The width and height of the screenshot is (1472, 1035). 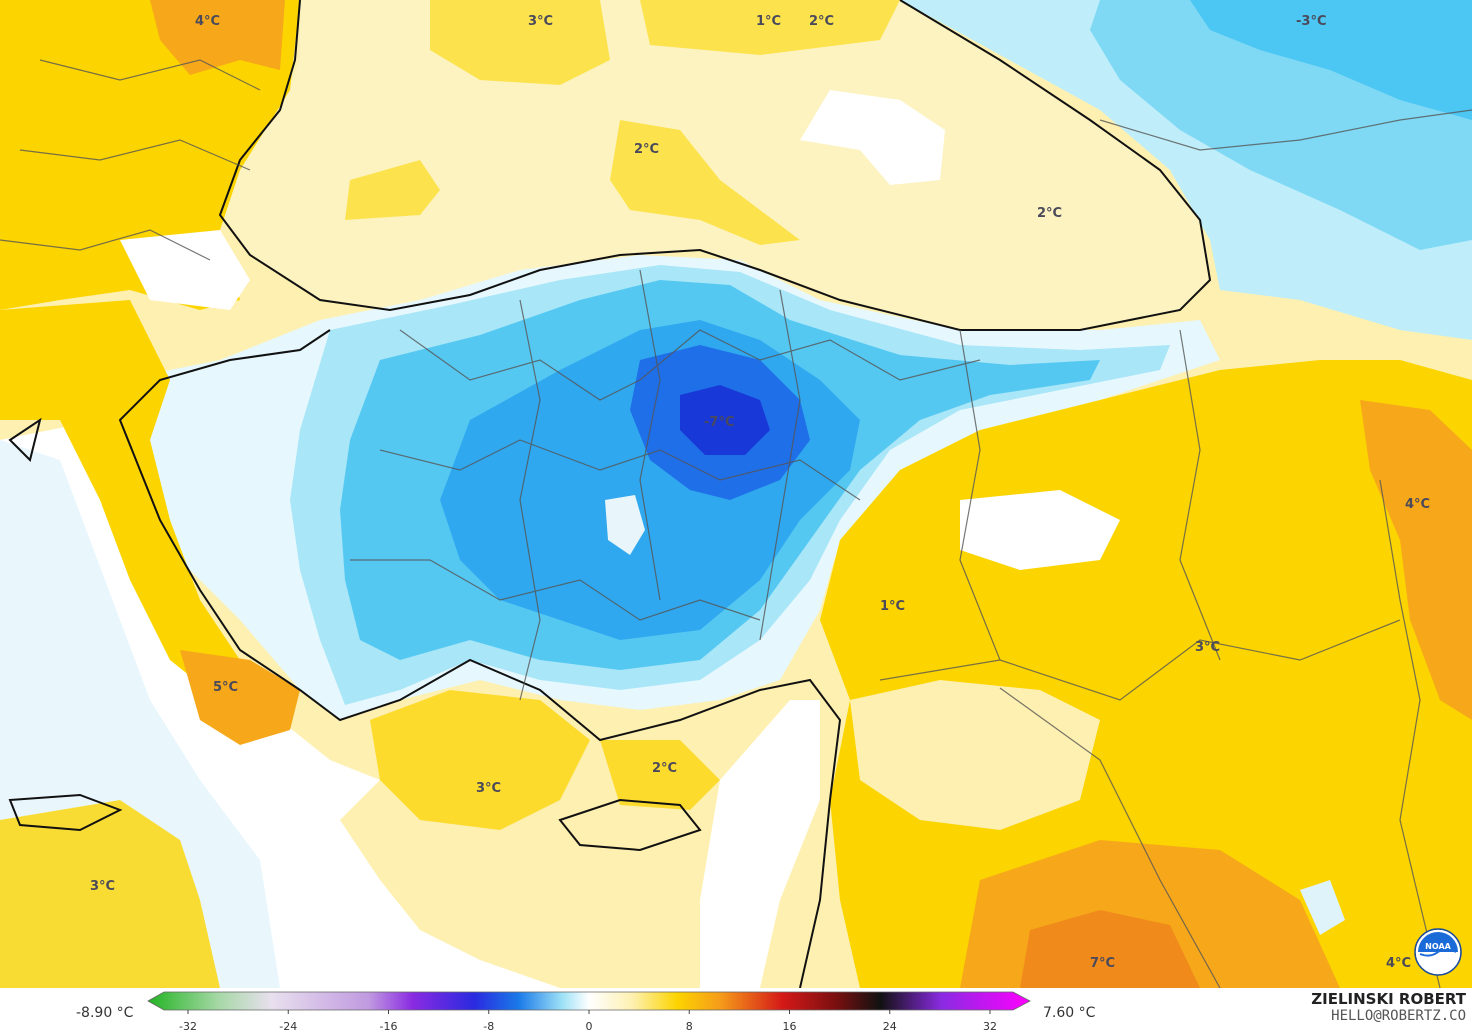 I want to click on author-name: ZIELINSKI ROBERT, so click(x=1388, y=999).